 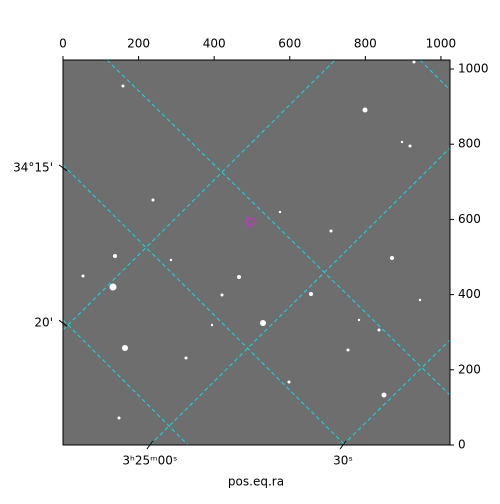 What do you see at coordinates (138, 44) in the screenshot?
I see `x-tick-label: 200` at bounding box center [138, 44].